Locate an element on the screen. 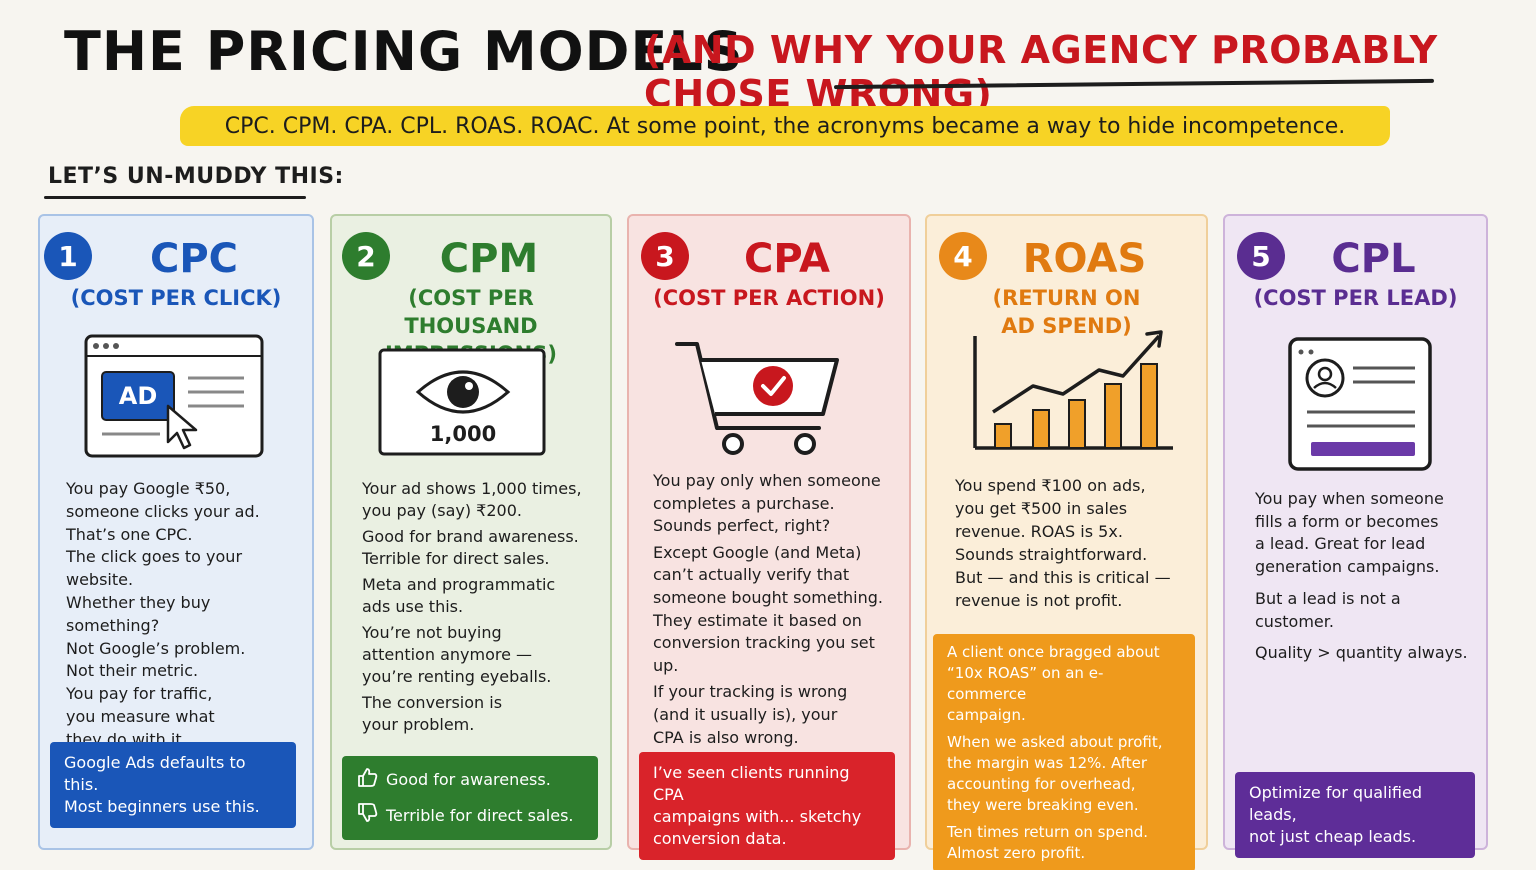 This screenshot has height=870, width=1536. lead-form-icon is located at coordinates (1361, 404).